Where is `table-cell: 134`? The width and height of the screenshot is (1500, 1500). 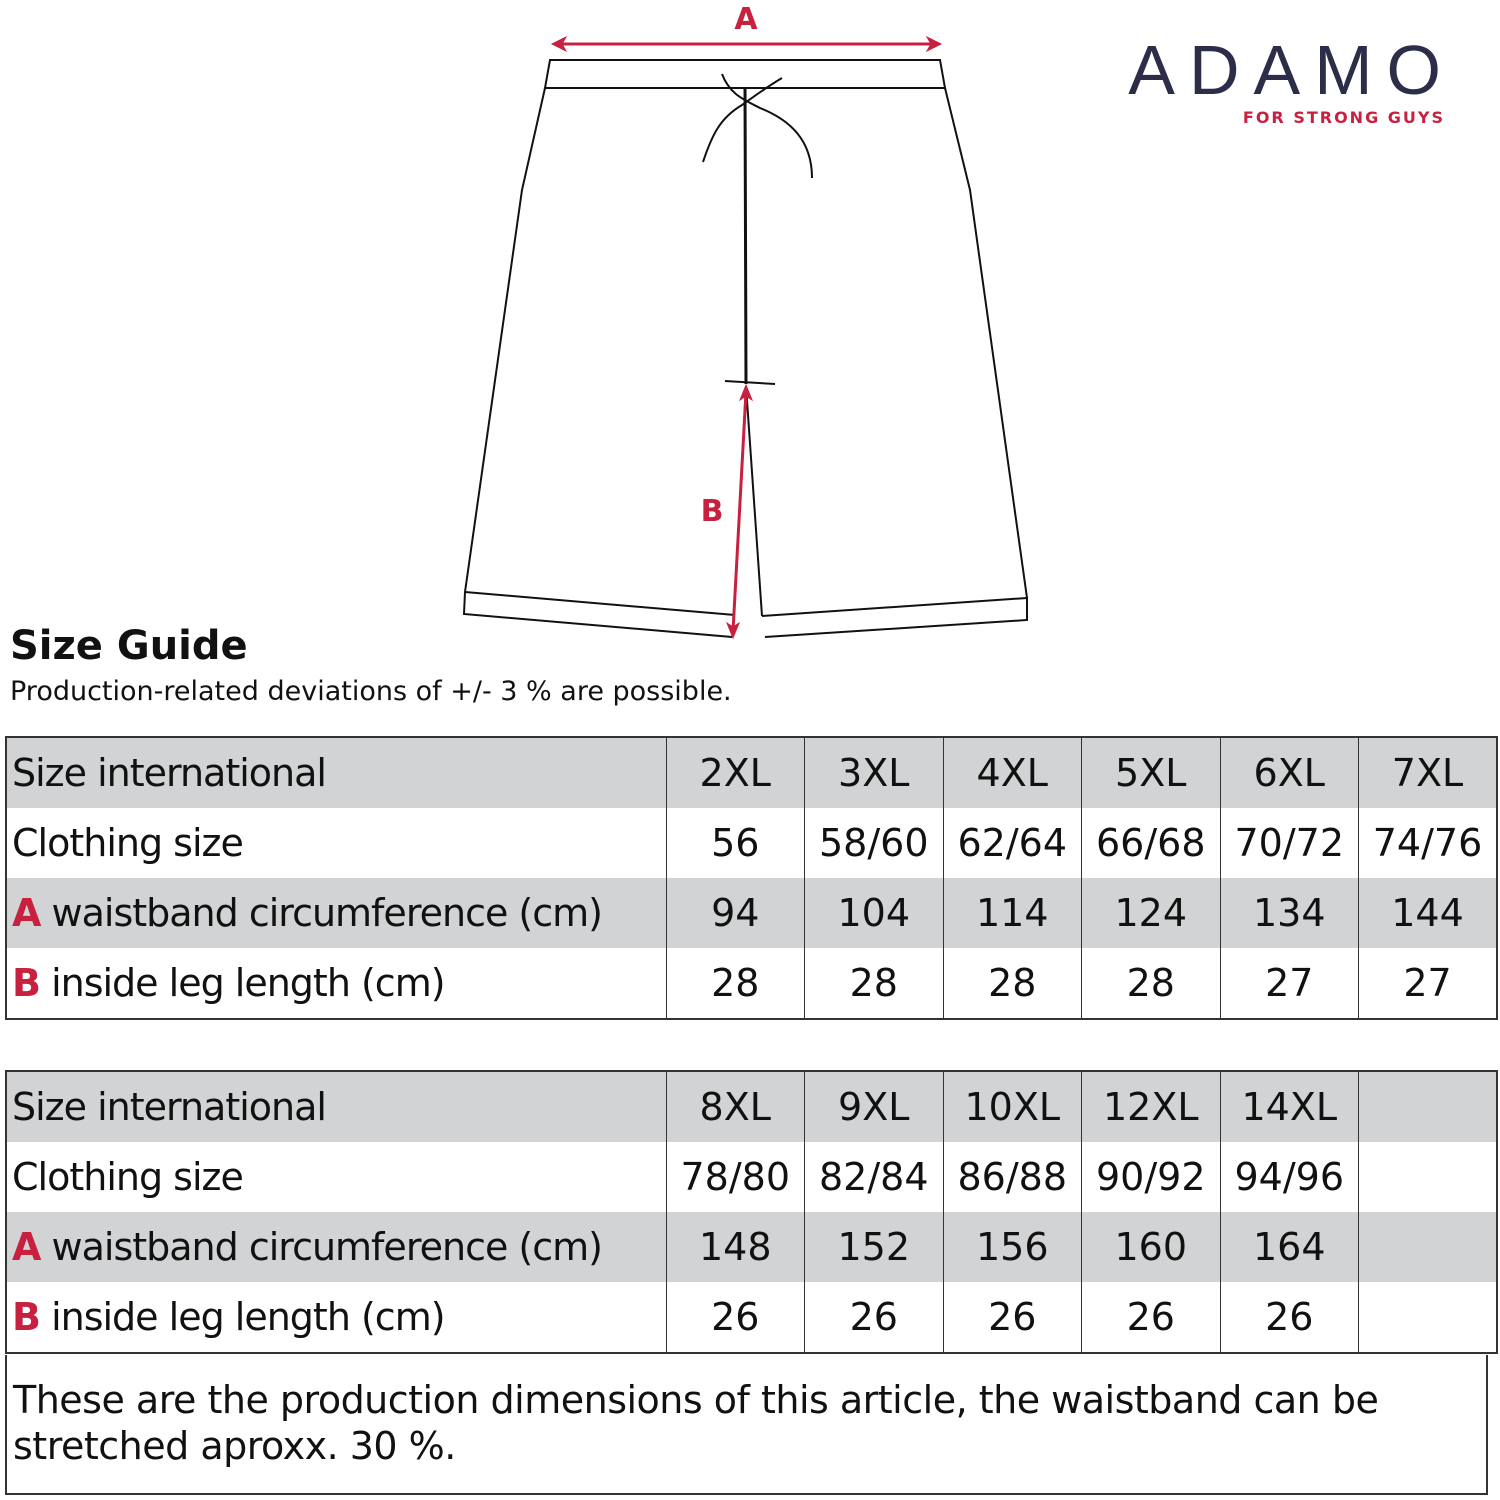
table-cell: 134 is located at coordinates (1289, 913).